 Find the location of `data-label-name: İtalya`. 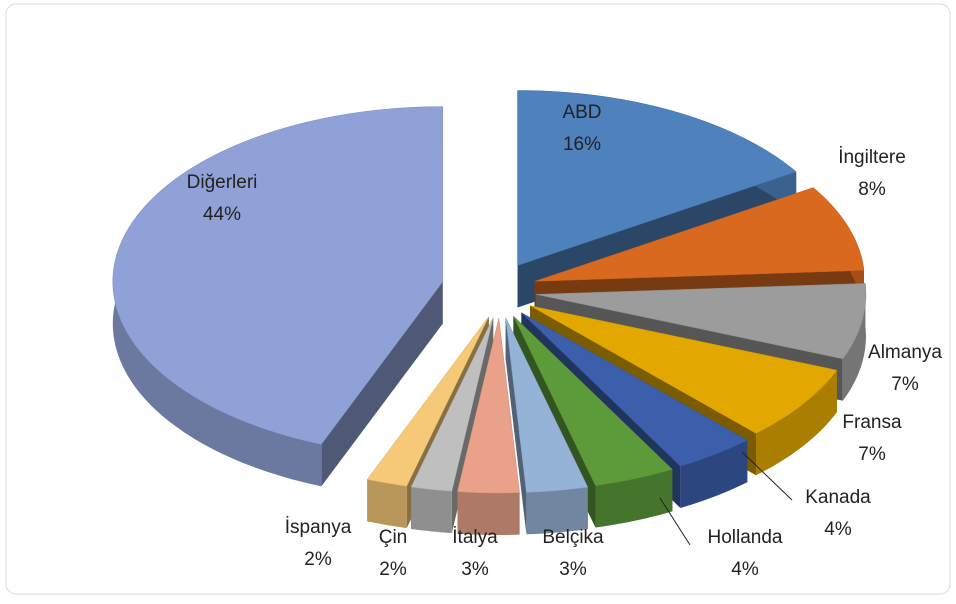

data-label-name: İtalya is located at coordinates (475, 537).